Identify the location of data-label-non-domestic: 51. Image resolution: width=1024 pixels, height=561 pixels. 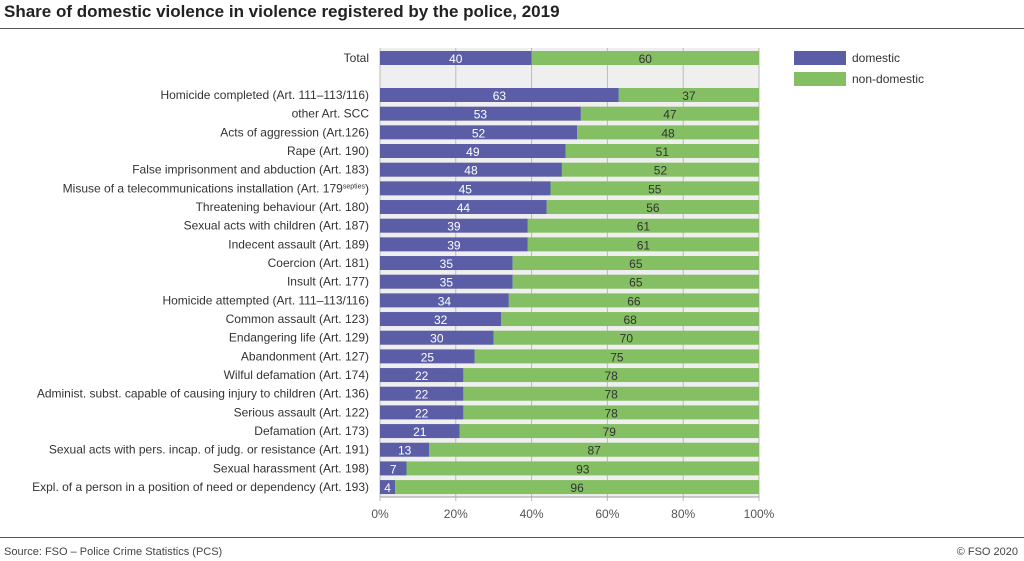
(663, 152).